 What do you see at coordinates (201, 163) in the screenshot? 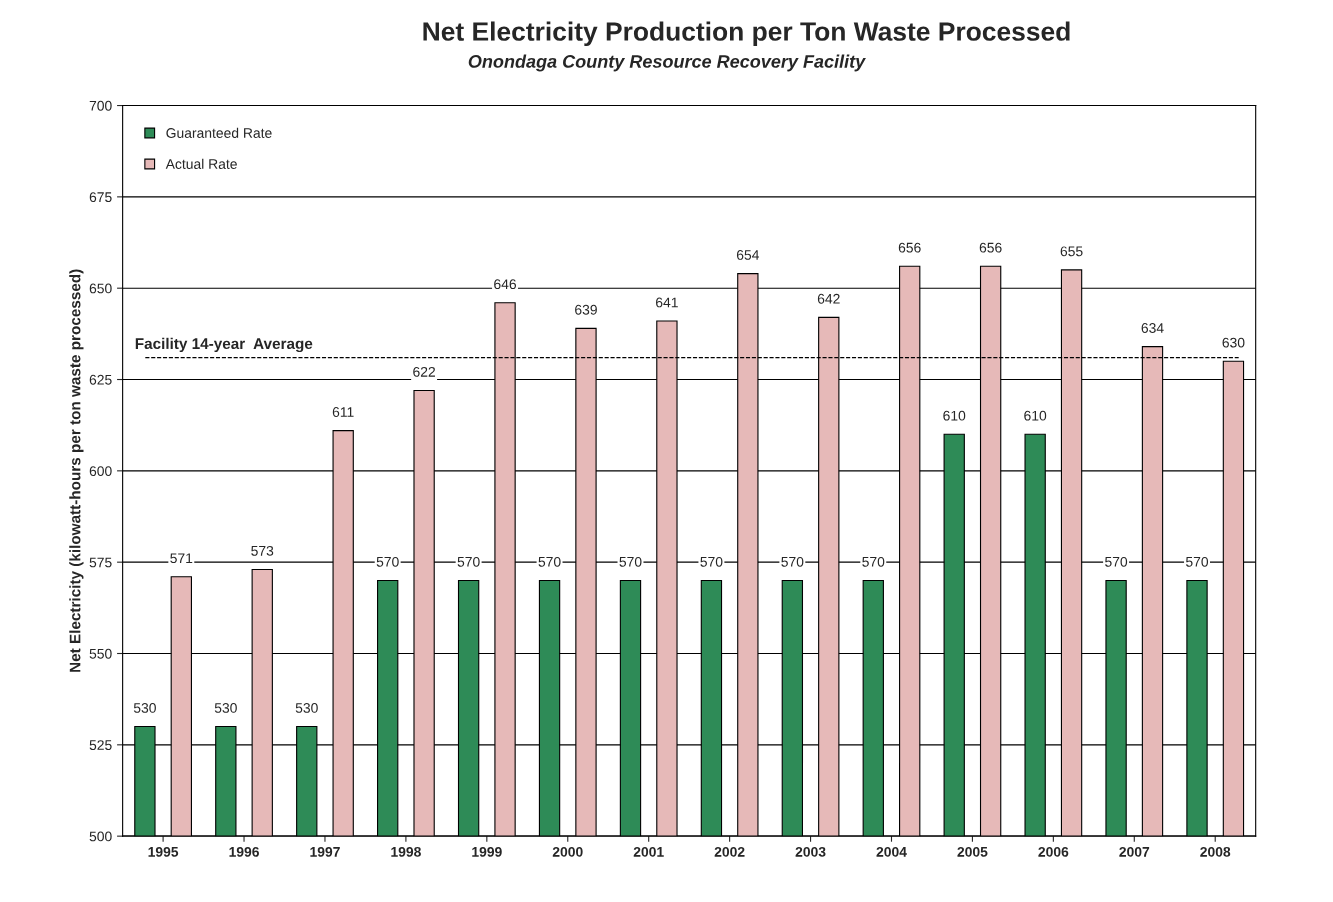
I see `legend-label: Actual Rate` at bounding box center [201, 163].